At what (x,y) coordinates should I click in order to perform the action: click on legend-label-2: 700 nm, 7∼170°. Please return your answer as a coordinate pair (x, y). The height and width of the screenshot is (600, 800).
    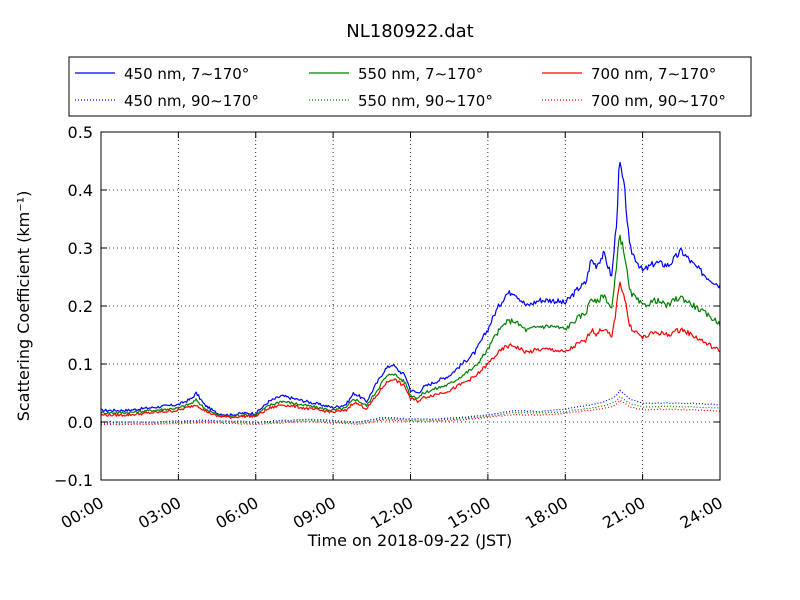
    Looking at the image, I should click on (653, 74).